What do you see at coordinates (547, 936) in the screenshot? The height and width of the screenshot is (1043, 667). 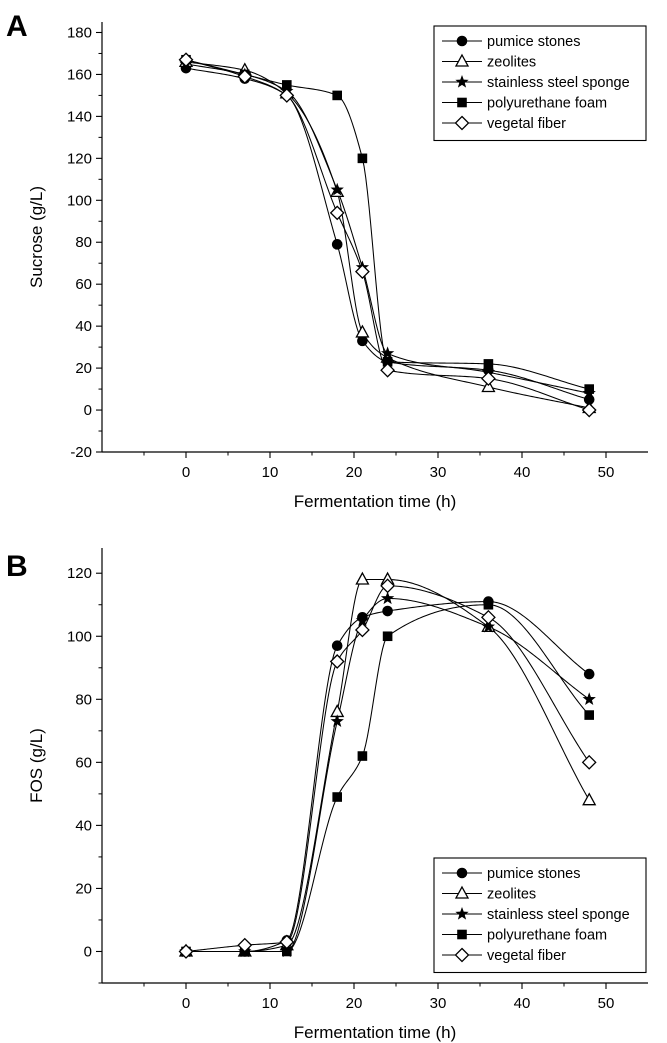 I see `legend-label-polyurethane-foam: polyurethane foam` at bounding box center [547, 936].